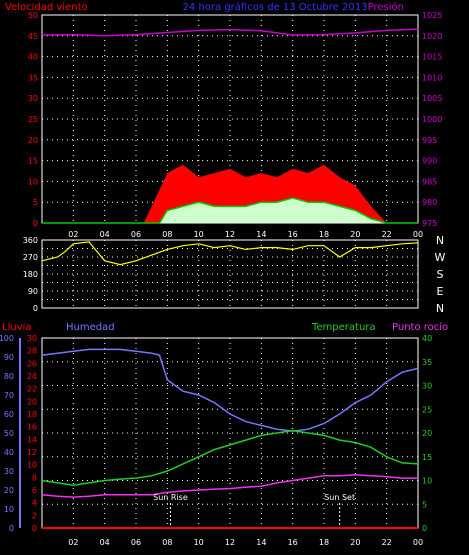 This screenshot has height=555, width=469. I want to click on direction-tick-label: 270, so click(30, 257).